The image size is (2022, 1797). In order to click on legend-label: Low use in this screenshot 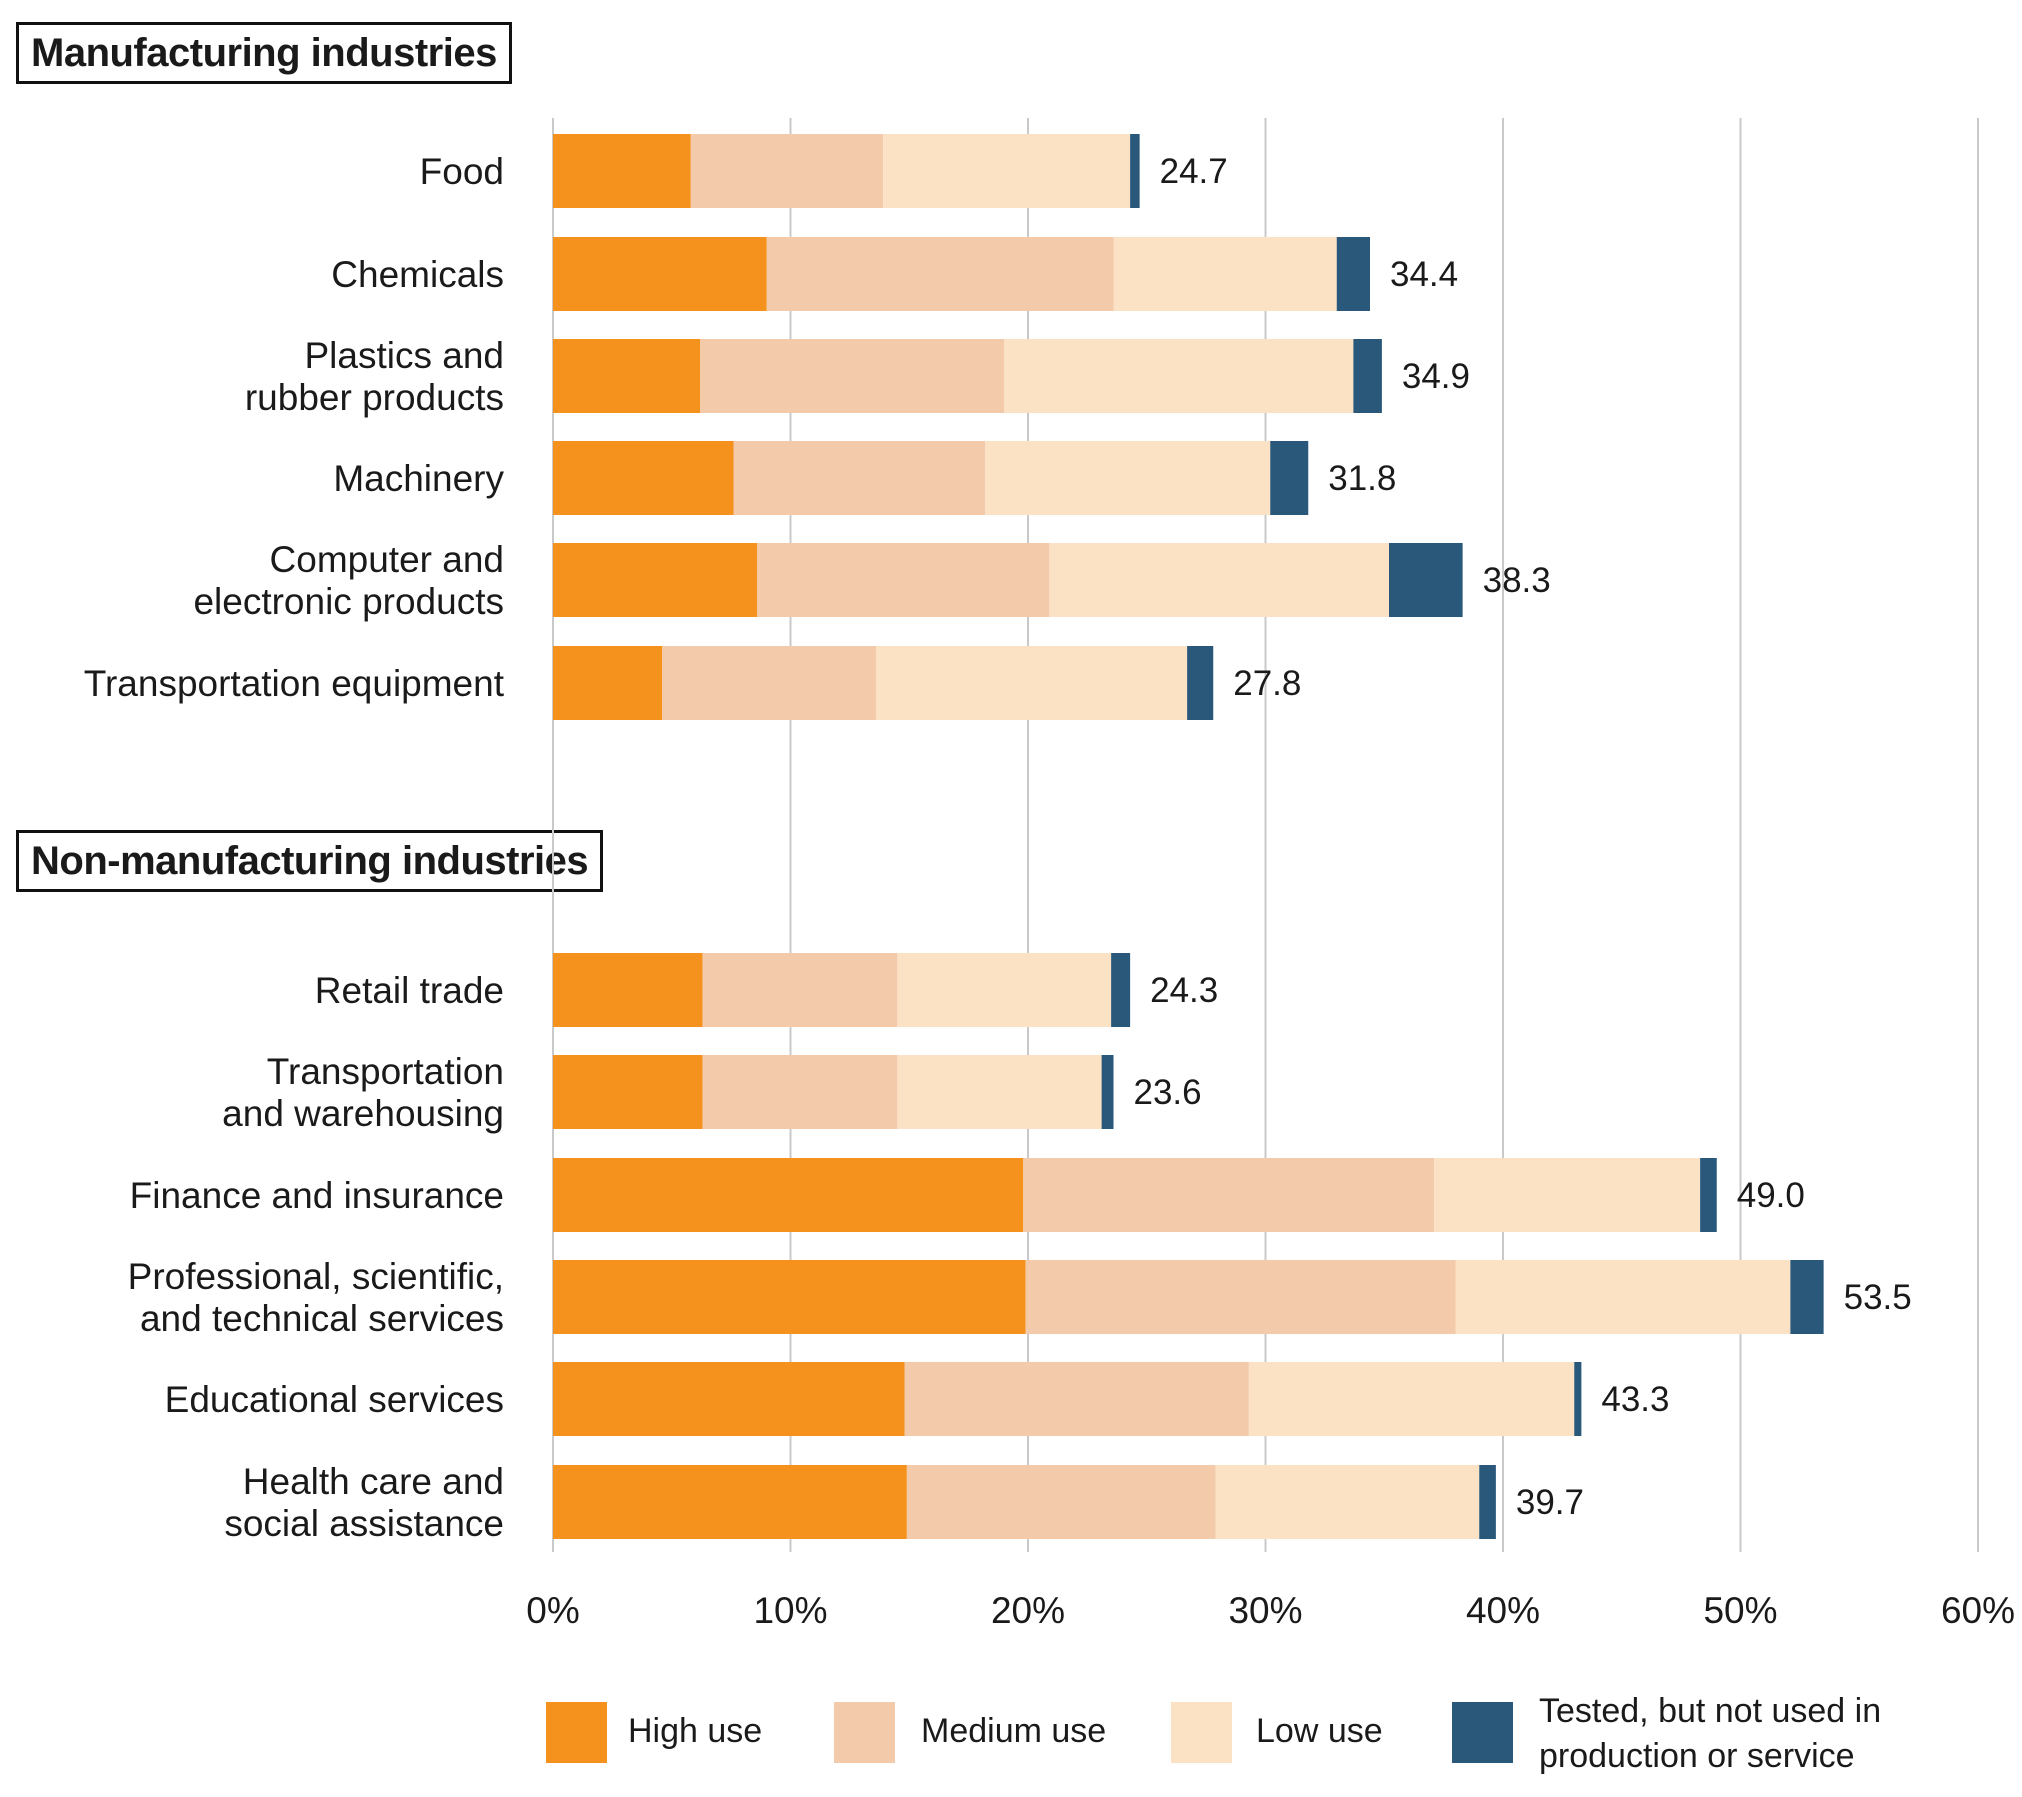, I will do `click(1319, 1731)`.